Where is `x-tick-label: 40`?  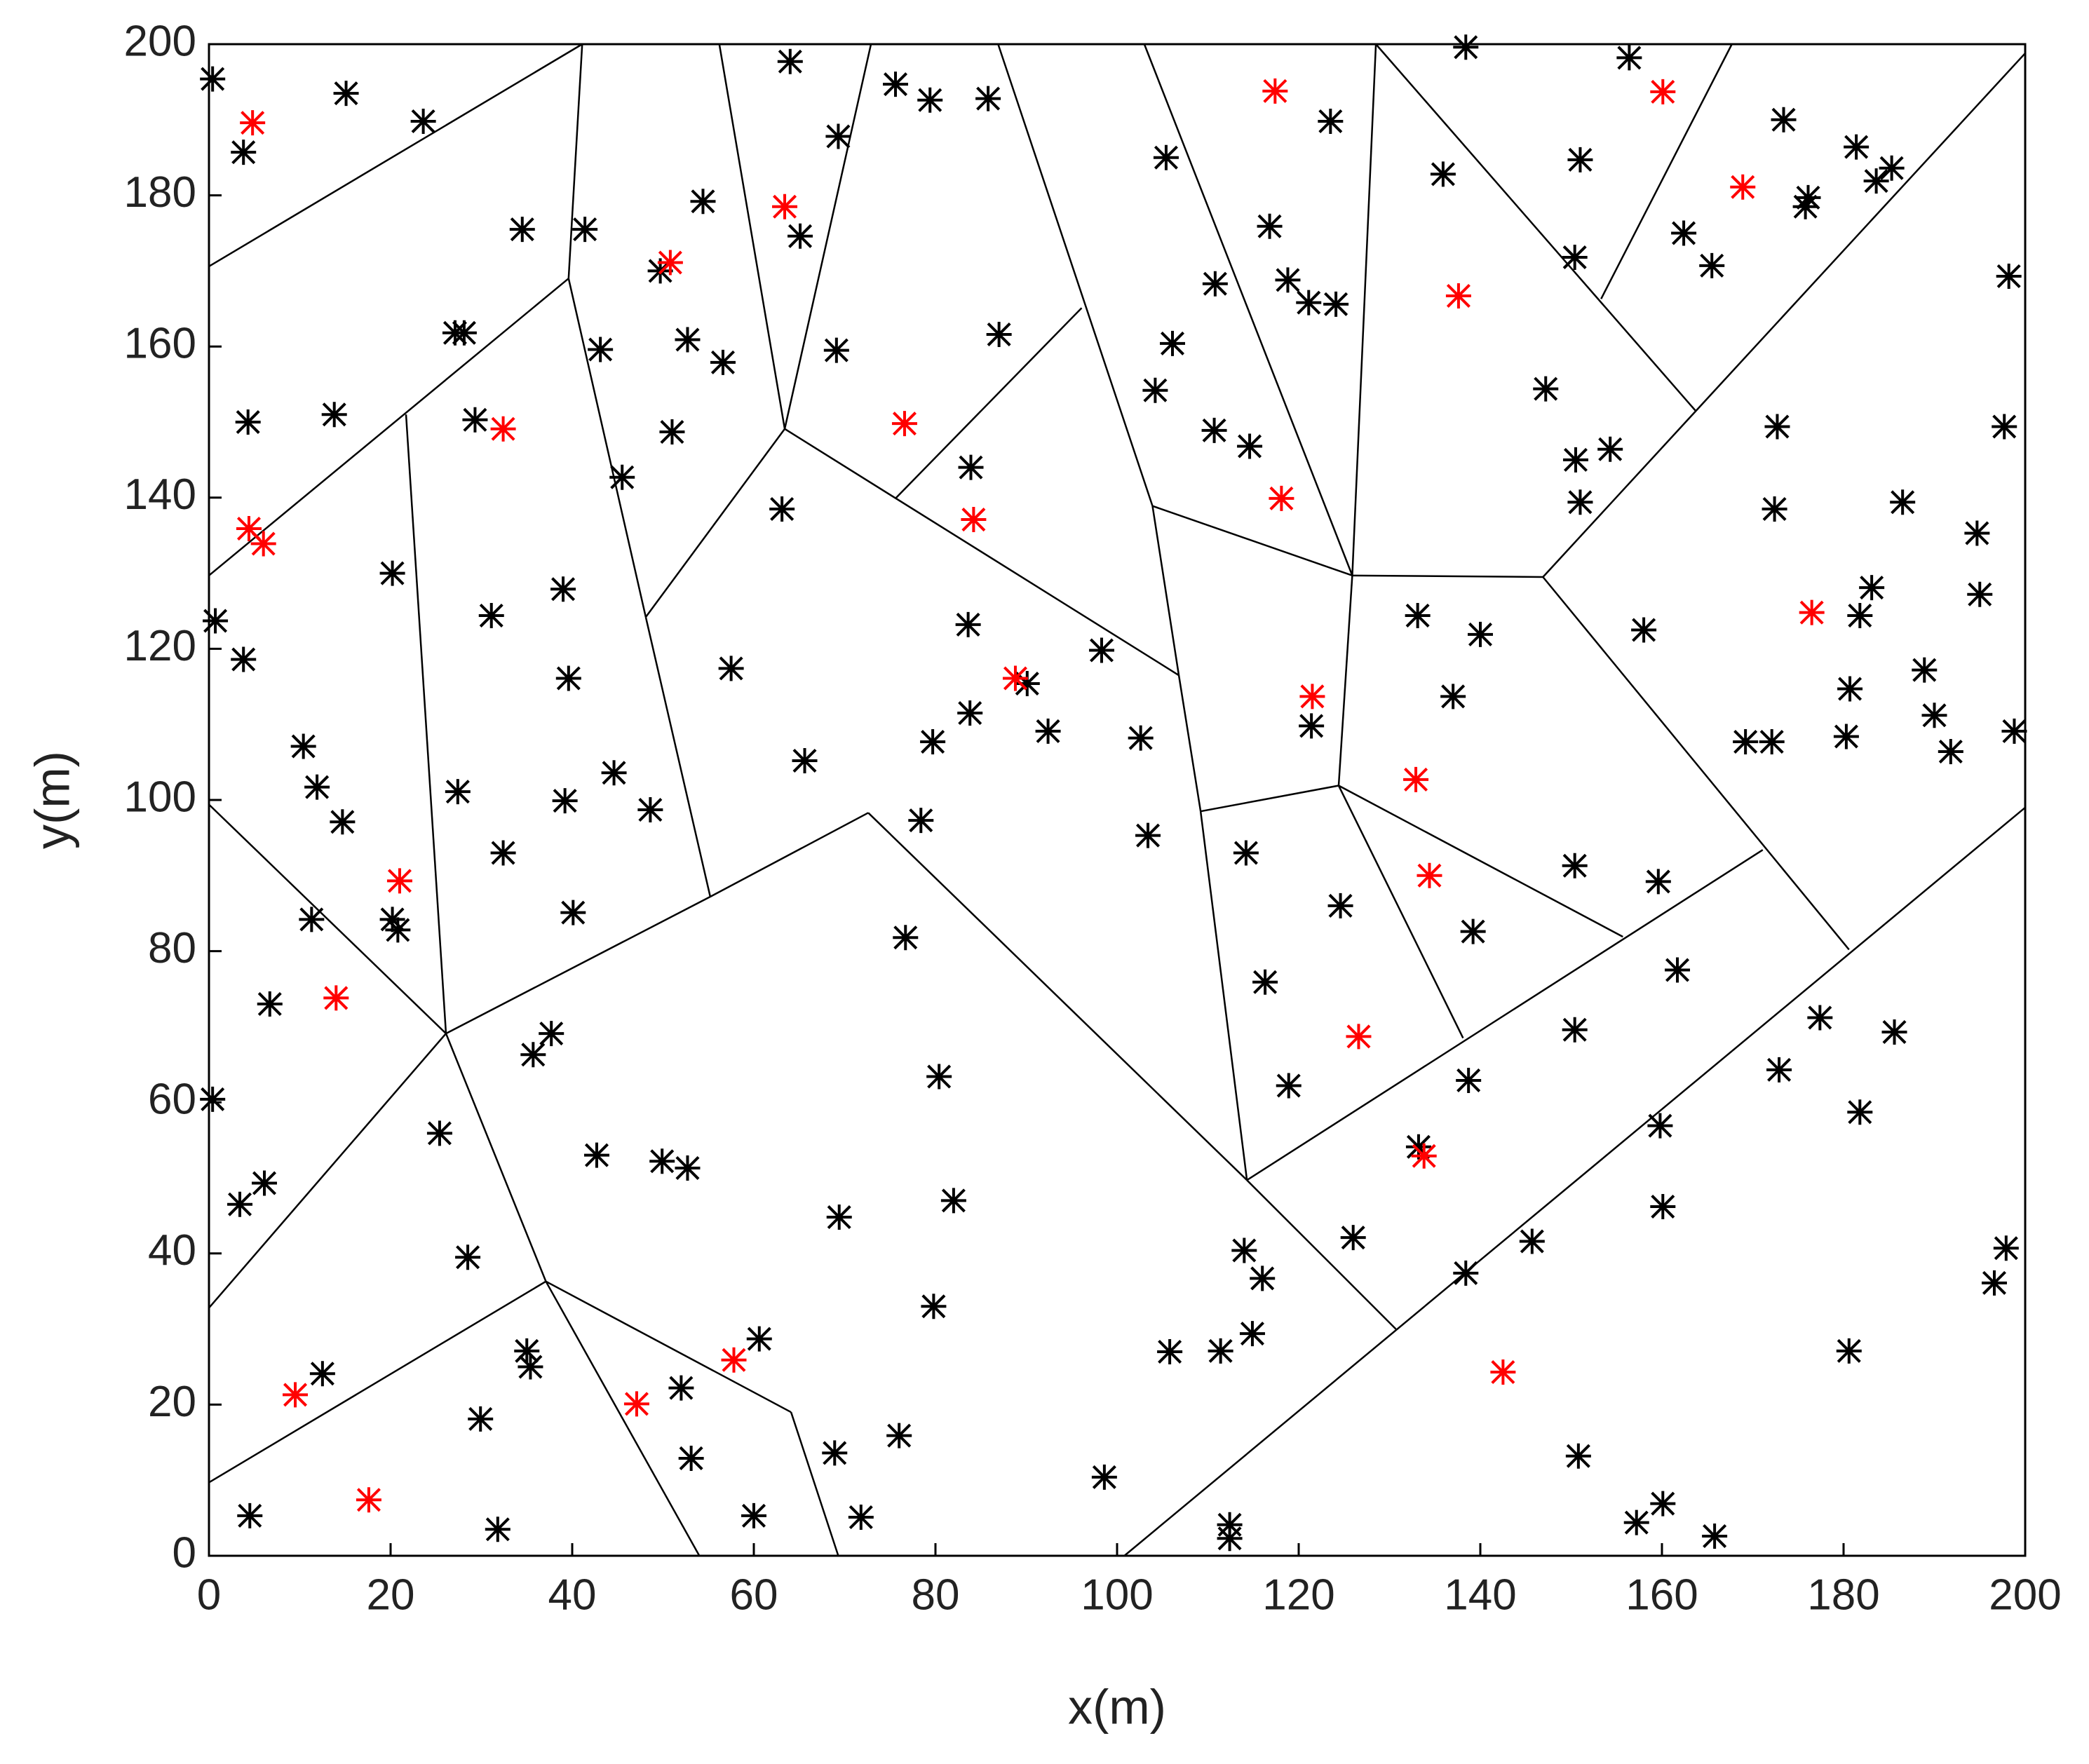 x-tick-label: 40 is located at coordinates (572, 1595).